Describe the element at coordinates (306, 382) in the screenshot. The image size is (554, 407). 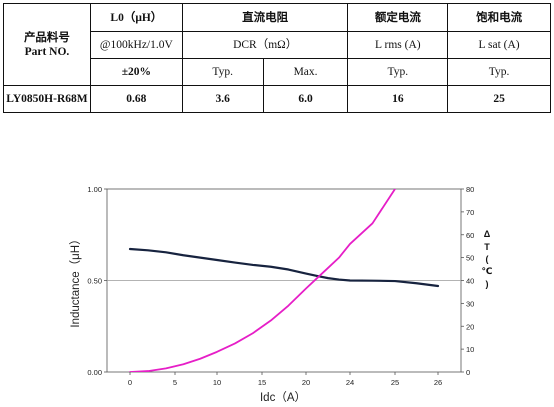
I see `x-tick-label: 20` at that location.